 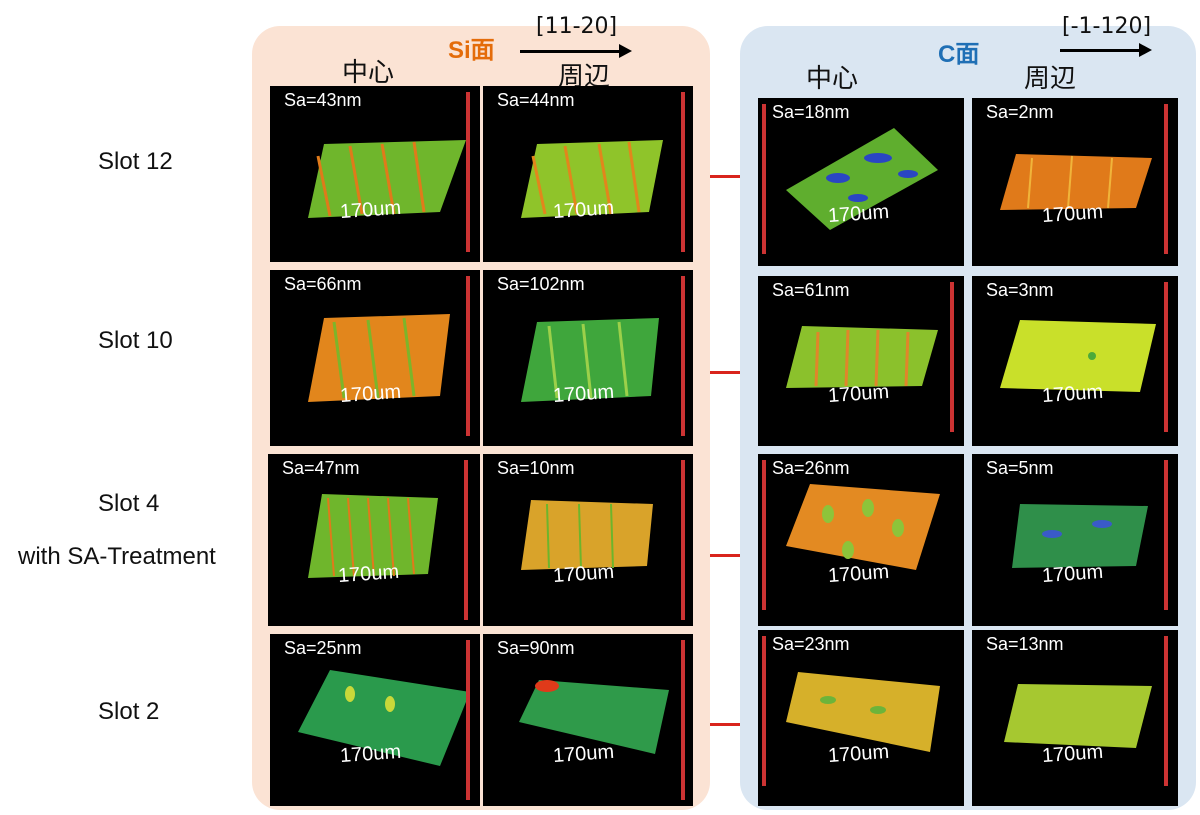 What do you see at coordinates (588, 358) in the screenshot?
I see `surface-map-tile: Sa=102nm 170um` at bounding box center [588, 358].